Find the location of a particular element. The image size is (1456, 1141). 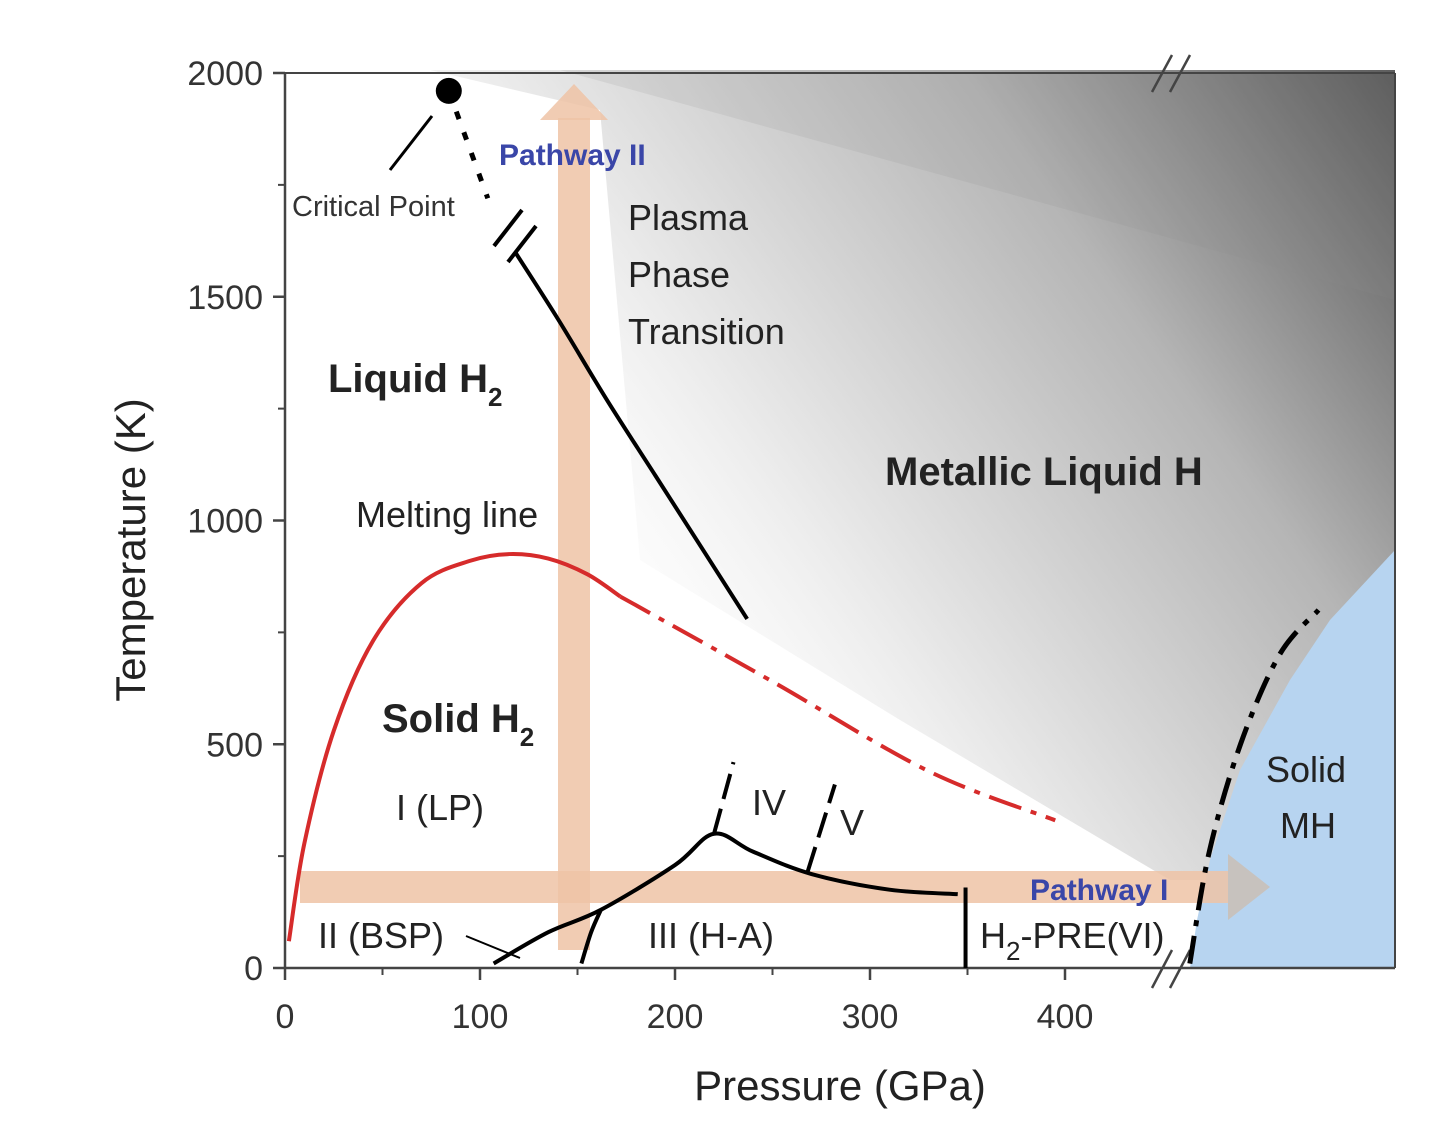

x-tick-label: 0 is located at coordinates (285, 1017).